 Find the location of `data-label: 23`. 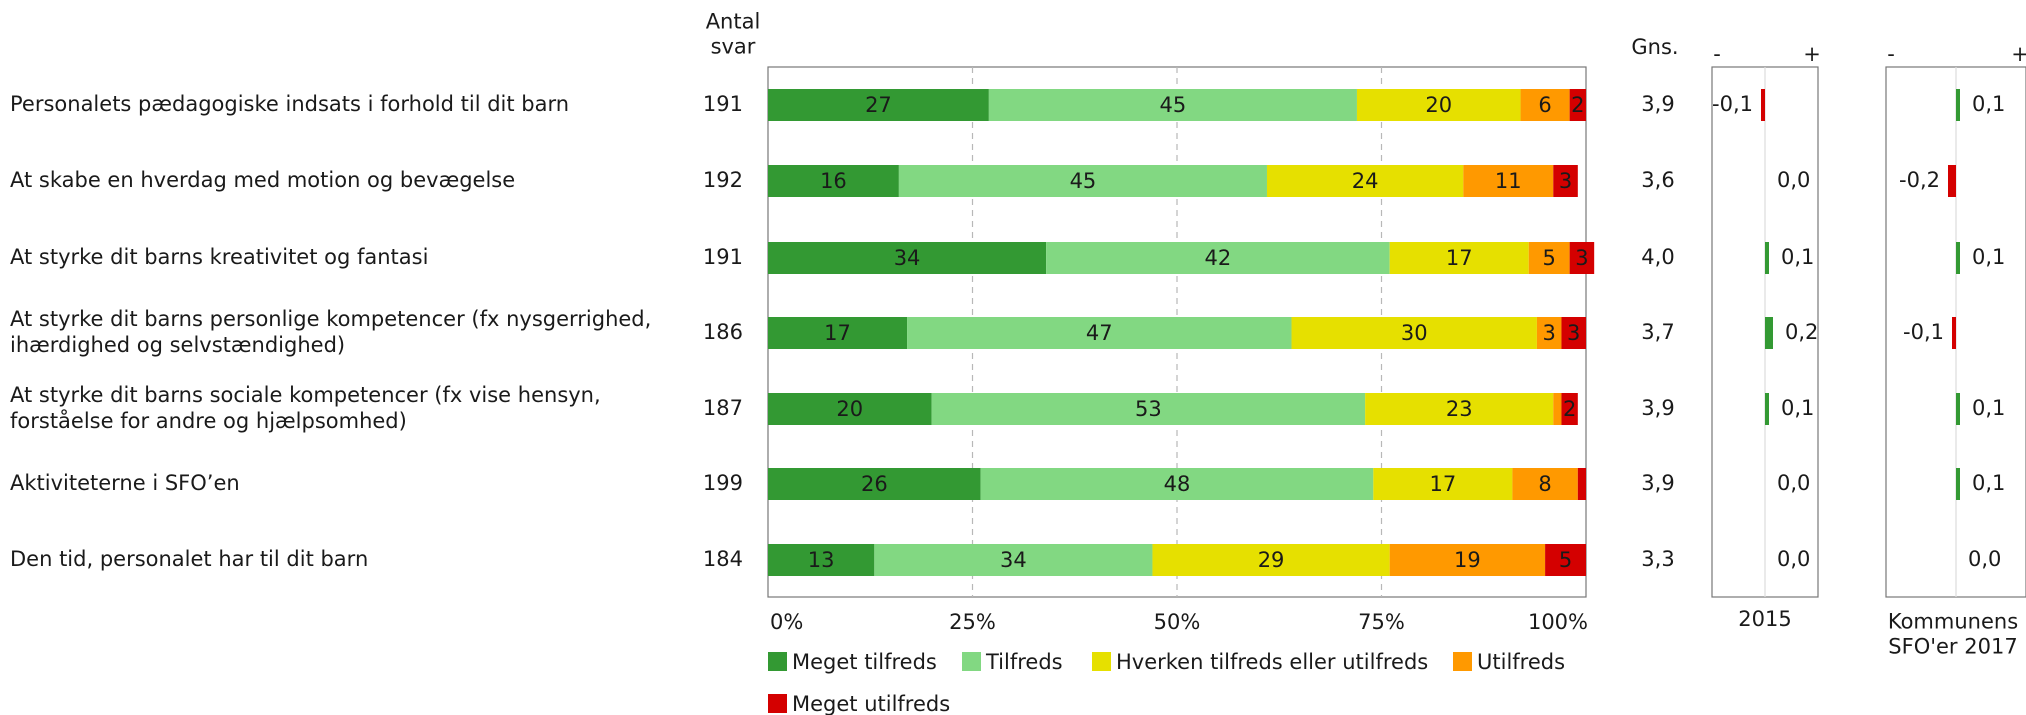

data-label: 23 is located at coordinates (1459, 409).